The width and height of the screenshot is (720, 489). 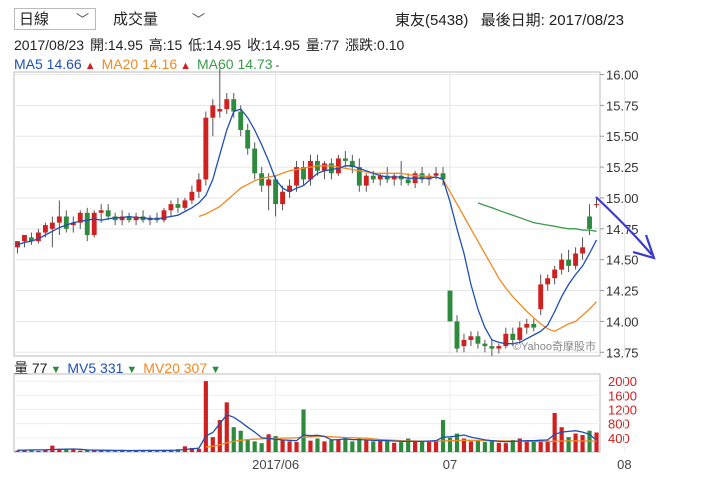 What do you see at coordinates (307, 413) in the screenshot?
I see `volume-panel-frame` at bounding box center [307, 413].